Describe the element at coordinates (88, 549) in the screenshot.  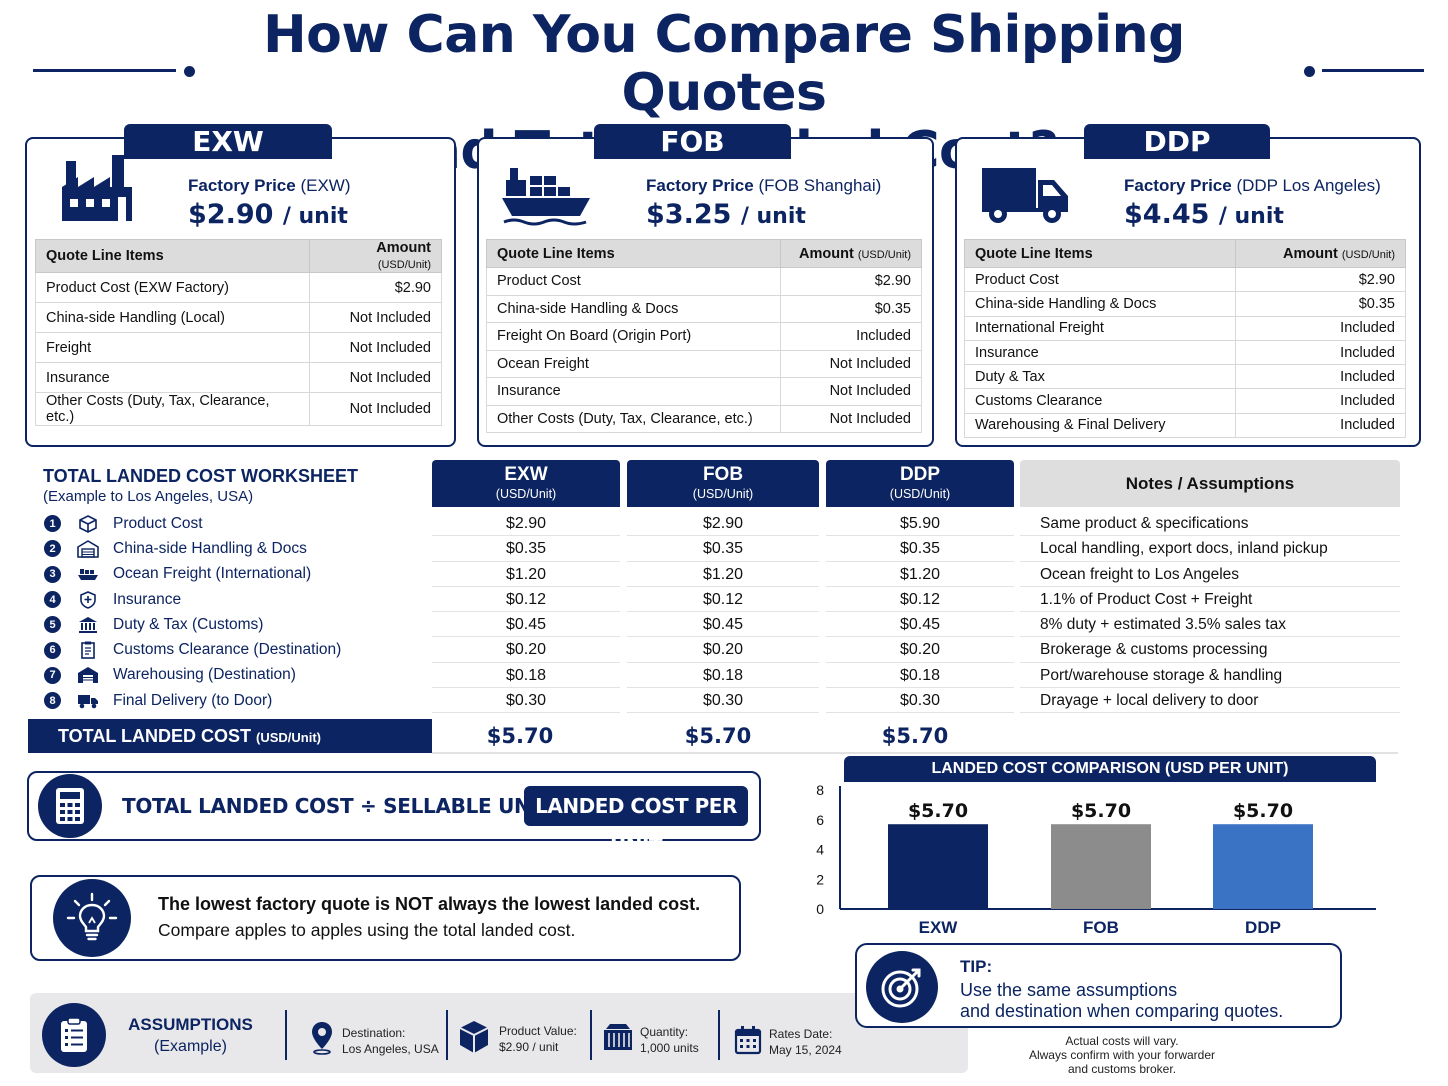
I see `warehouse-icon` at that location.